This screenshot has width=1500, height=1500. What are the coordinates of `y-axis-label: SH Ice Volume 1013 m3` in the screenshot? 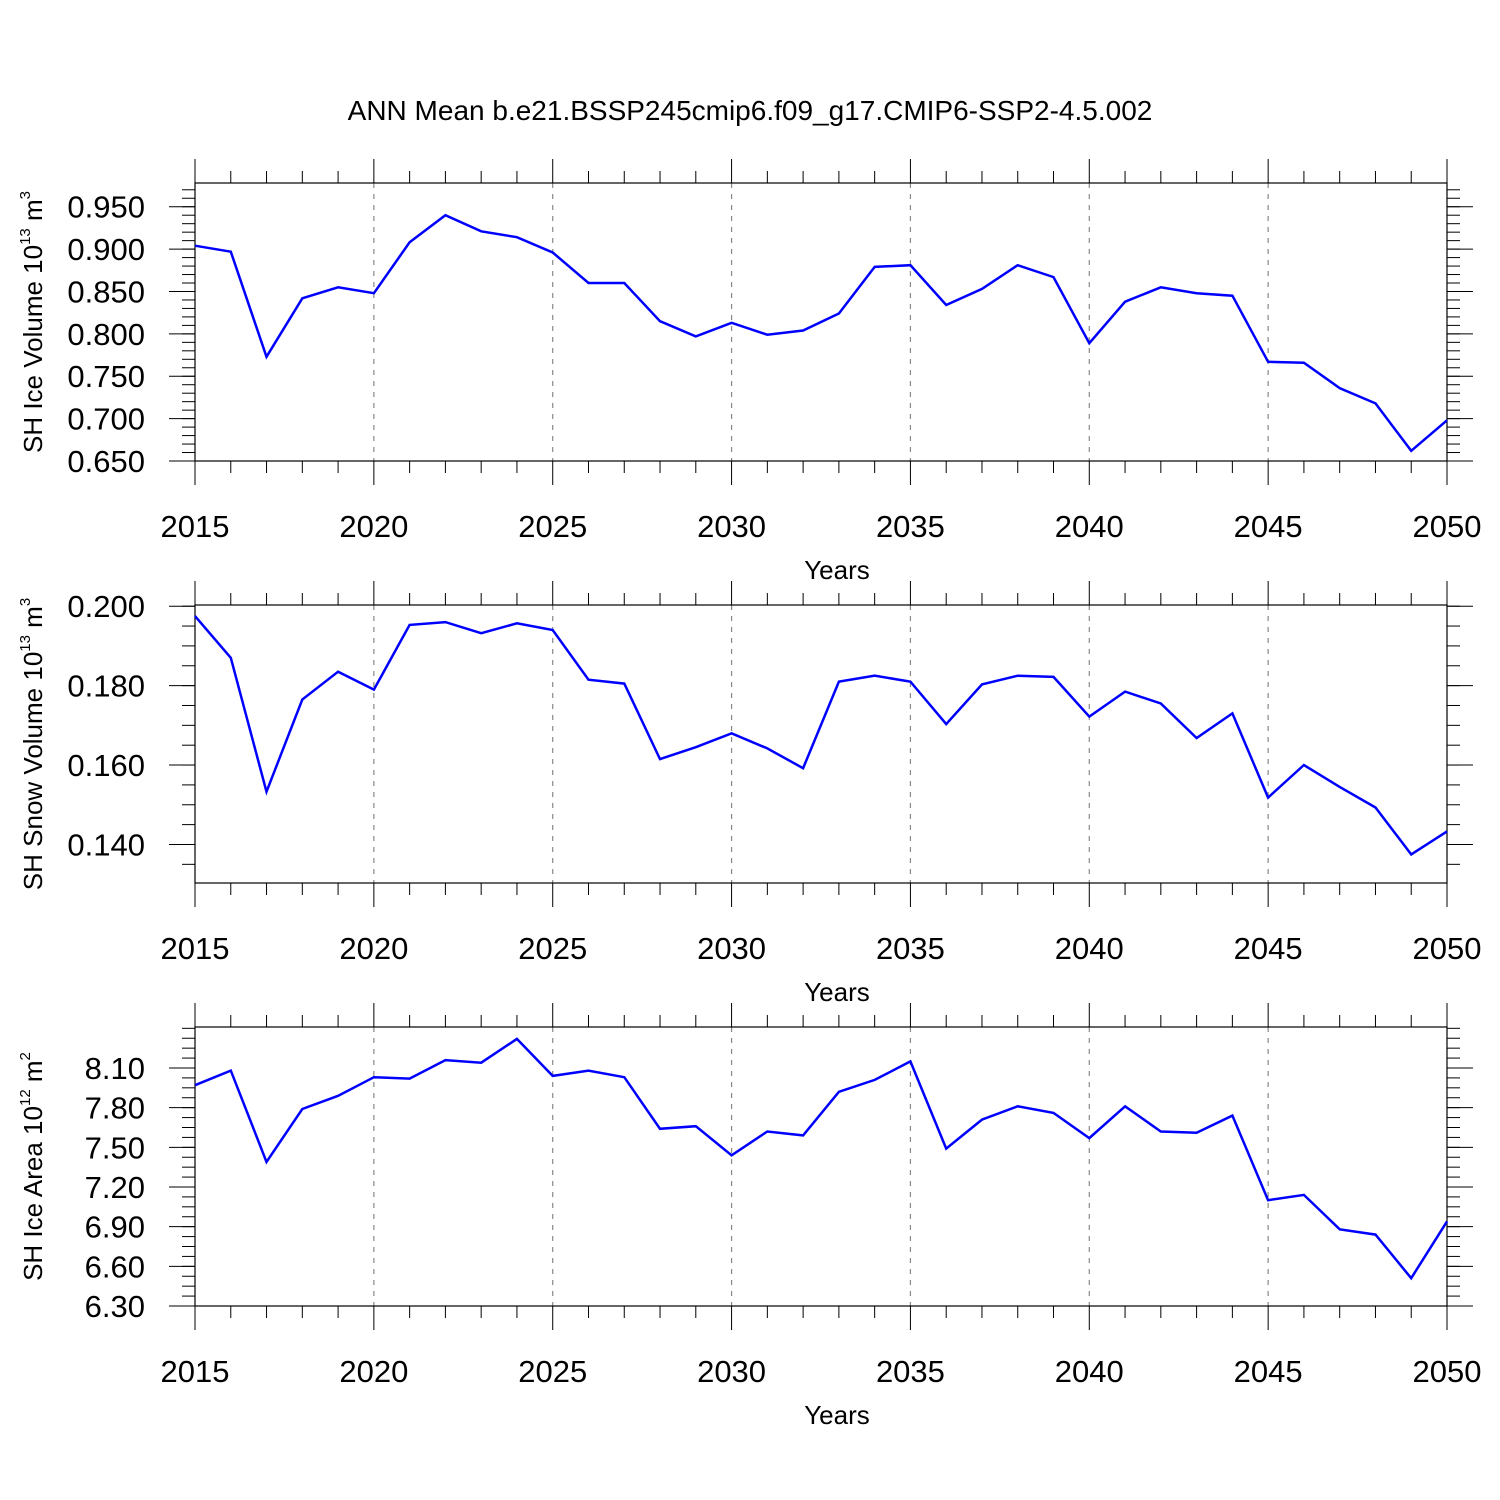 It's located at (32, 322).